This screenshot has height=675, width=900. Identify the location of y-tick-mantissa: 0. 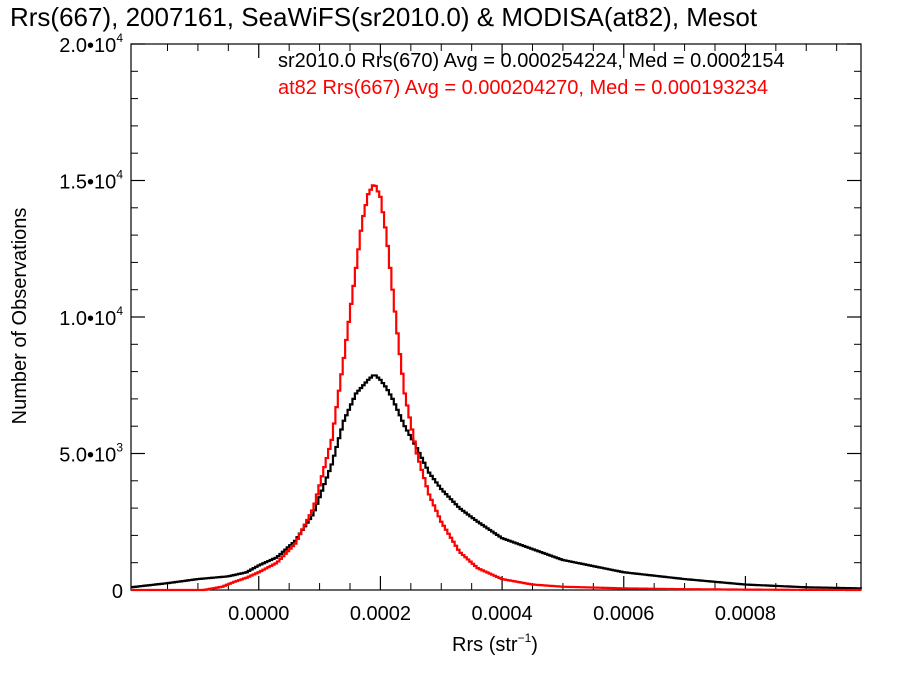
(117, 592).